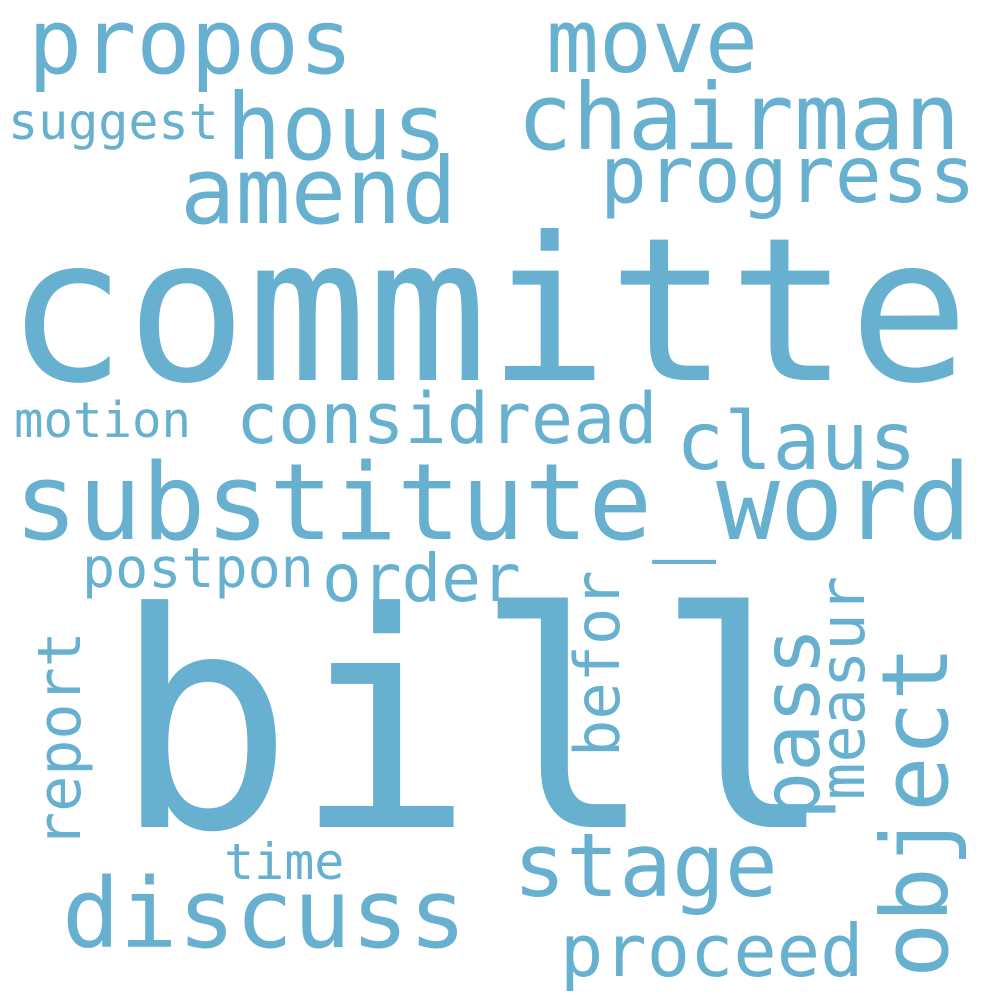 The width and height of the screenshot is (1000, 1000). Describe the element at coordinates (791, 723) in the screenshot. I see `word-pass: pass` at that location.